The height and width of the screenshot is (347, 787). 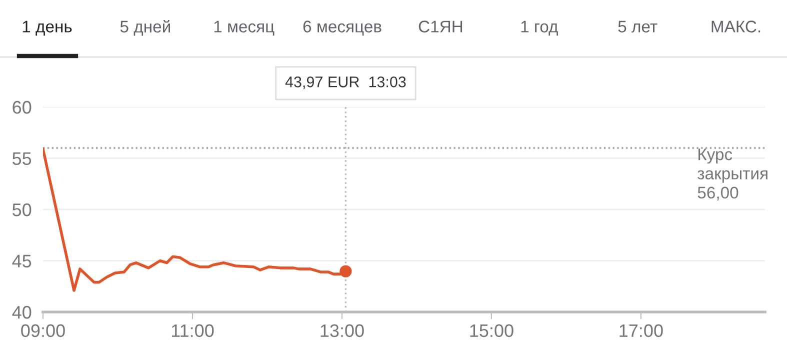 What do you see at coordinates (733, 174) in the screenshot?
I see `ref-line-label: Курс закрытия 56,00` at bounding box center [733, 174].